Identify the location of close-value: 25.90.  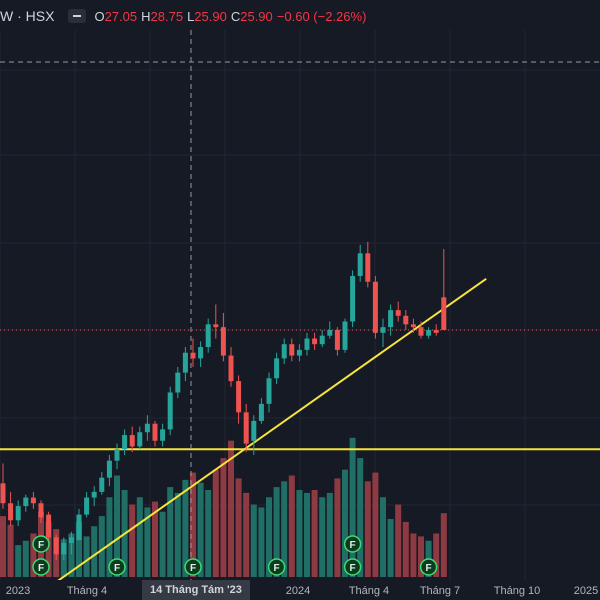
(256, 16).